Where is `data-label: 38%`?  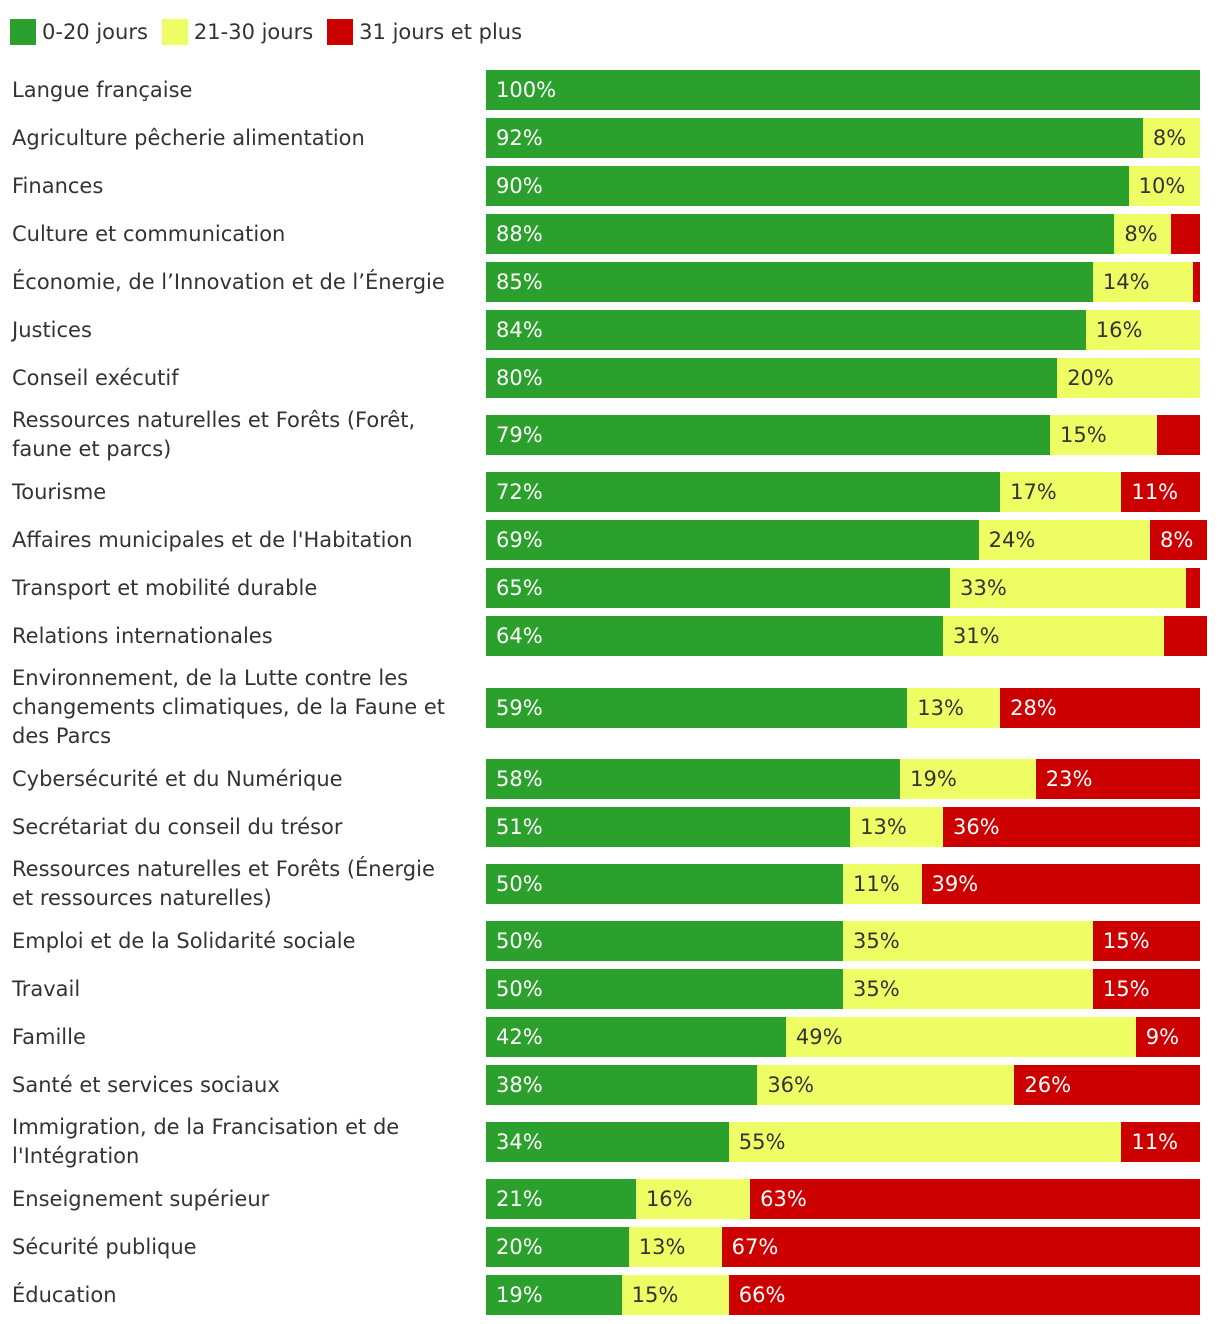
data-label: 38% is located at coordinates (519, 1085).